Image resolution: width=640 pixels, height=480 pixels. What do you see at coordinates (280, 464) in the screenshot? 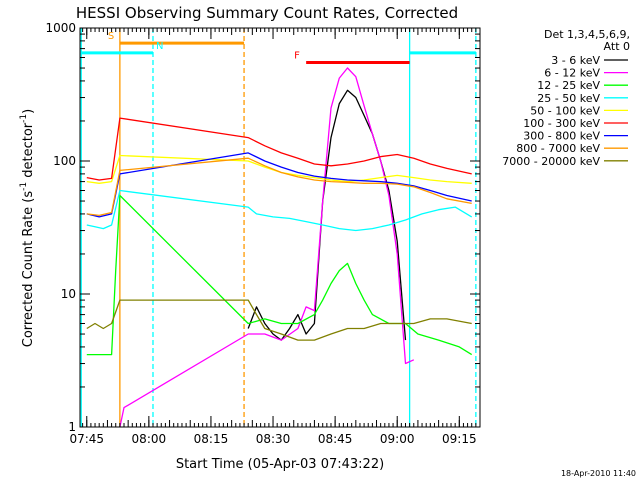
I see `x-axis-label: Start Time (05-Apr-03 07:43:22)` at bounding box center [280, 464].